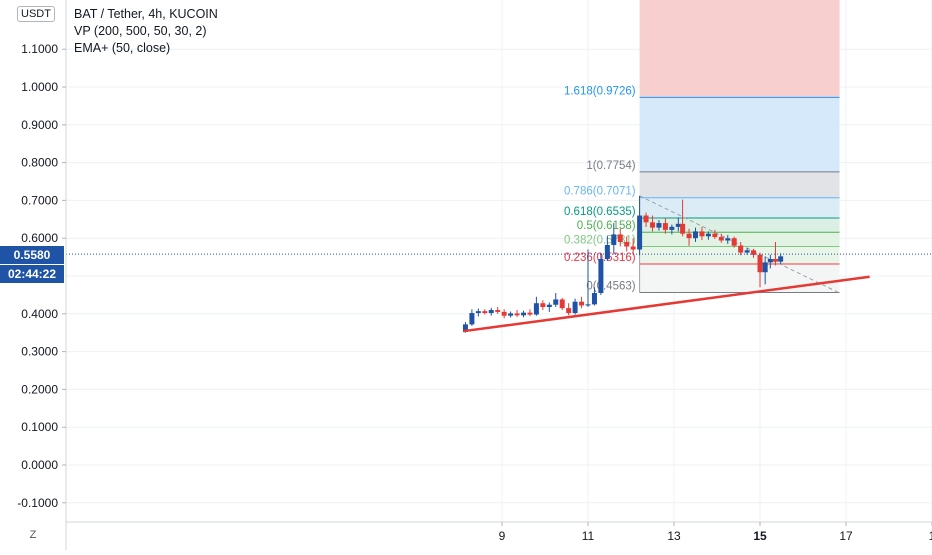 The width and height of the screenshot is (932, 555). Describe the element at coordinates (610, 287) in the screenshot. I see `fib-level-label: 0(0.4563)` at that location.